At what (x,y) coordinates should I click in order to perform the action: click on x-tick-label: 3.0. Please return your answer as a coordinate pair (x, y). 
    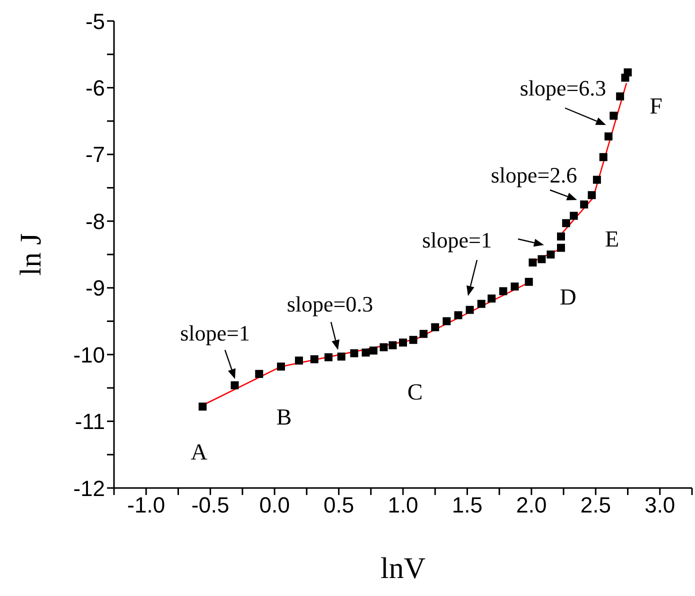
    Looking at the image, I should click on (660, 505).